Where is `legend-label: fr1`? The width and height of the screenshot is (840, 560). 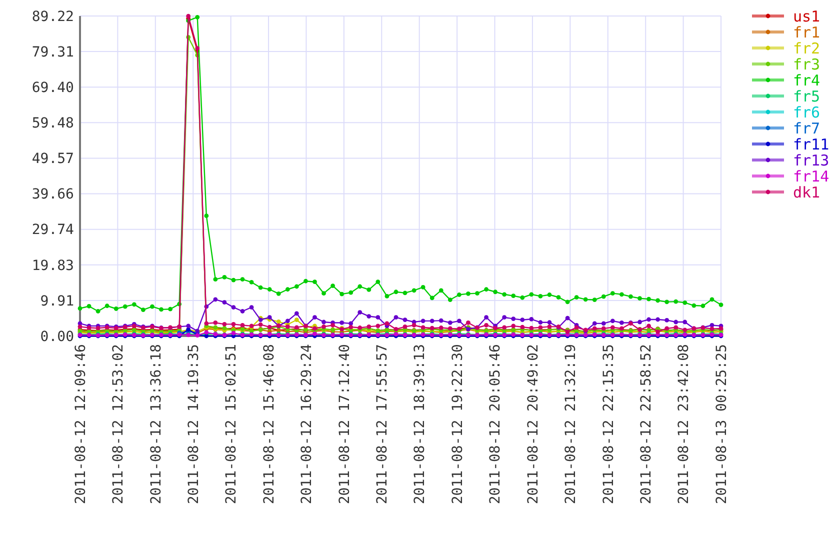 legend-label: fr1 is located at coordinates (806, 32).